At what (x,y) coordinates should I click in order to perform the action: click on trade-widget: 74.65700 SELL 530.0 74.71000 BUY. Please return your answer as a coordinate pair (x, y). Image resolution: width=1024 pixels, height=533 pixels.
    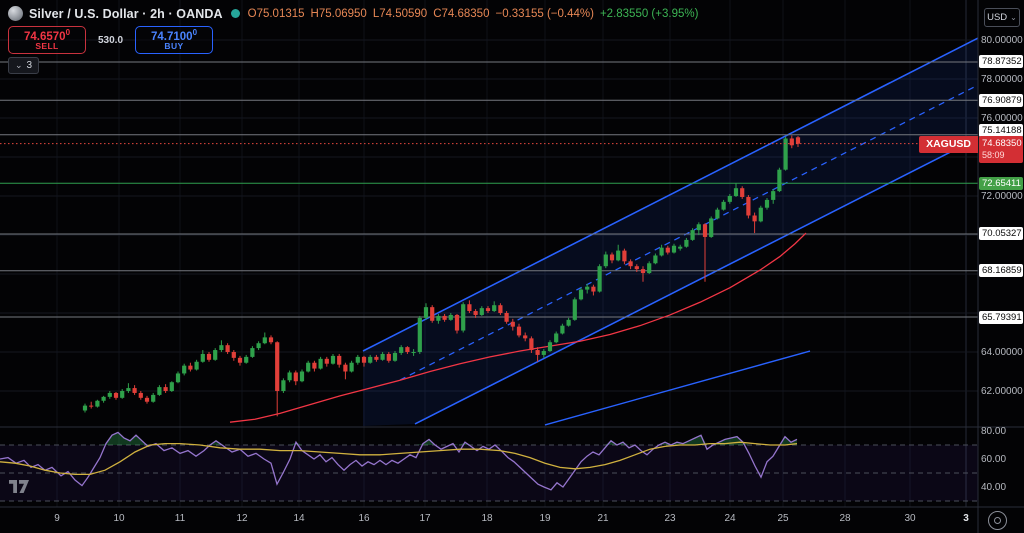
    Looking at the image, I should click on (110, 40).